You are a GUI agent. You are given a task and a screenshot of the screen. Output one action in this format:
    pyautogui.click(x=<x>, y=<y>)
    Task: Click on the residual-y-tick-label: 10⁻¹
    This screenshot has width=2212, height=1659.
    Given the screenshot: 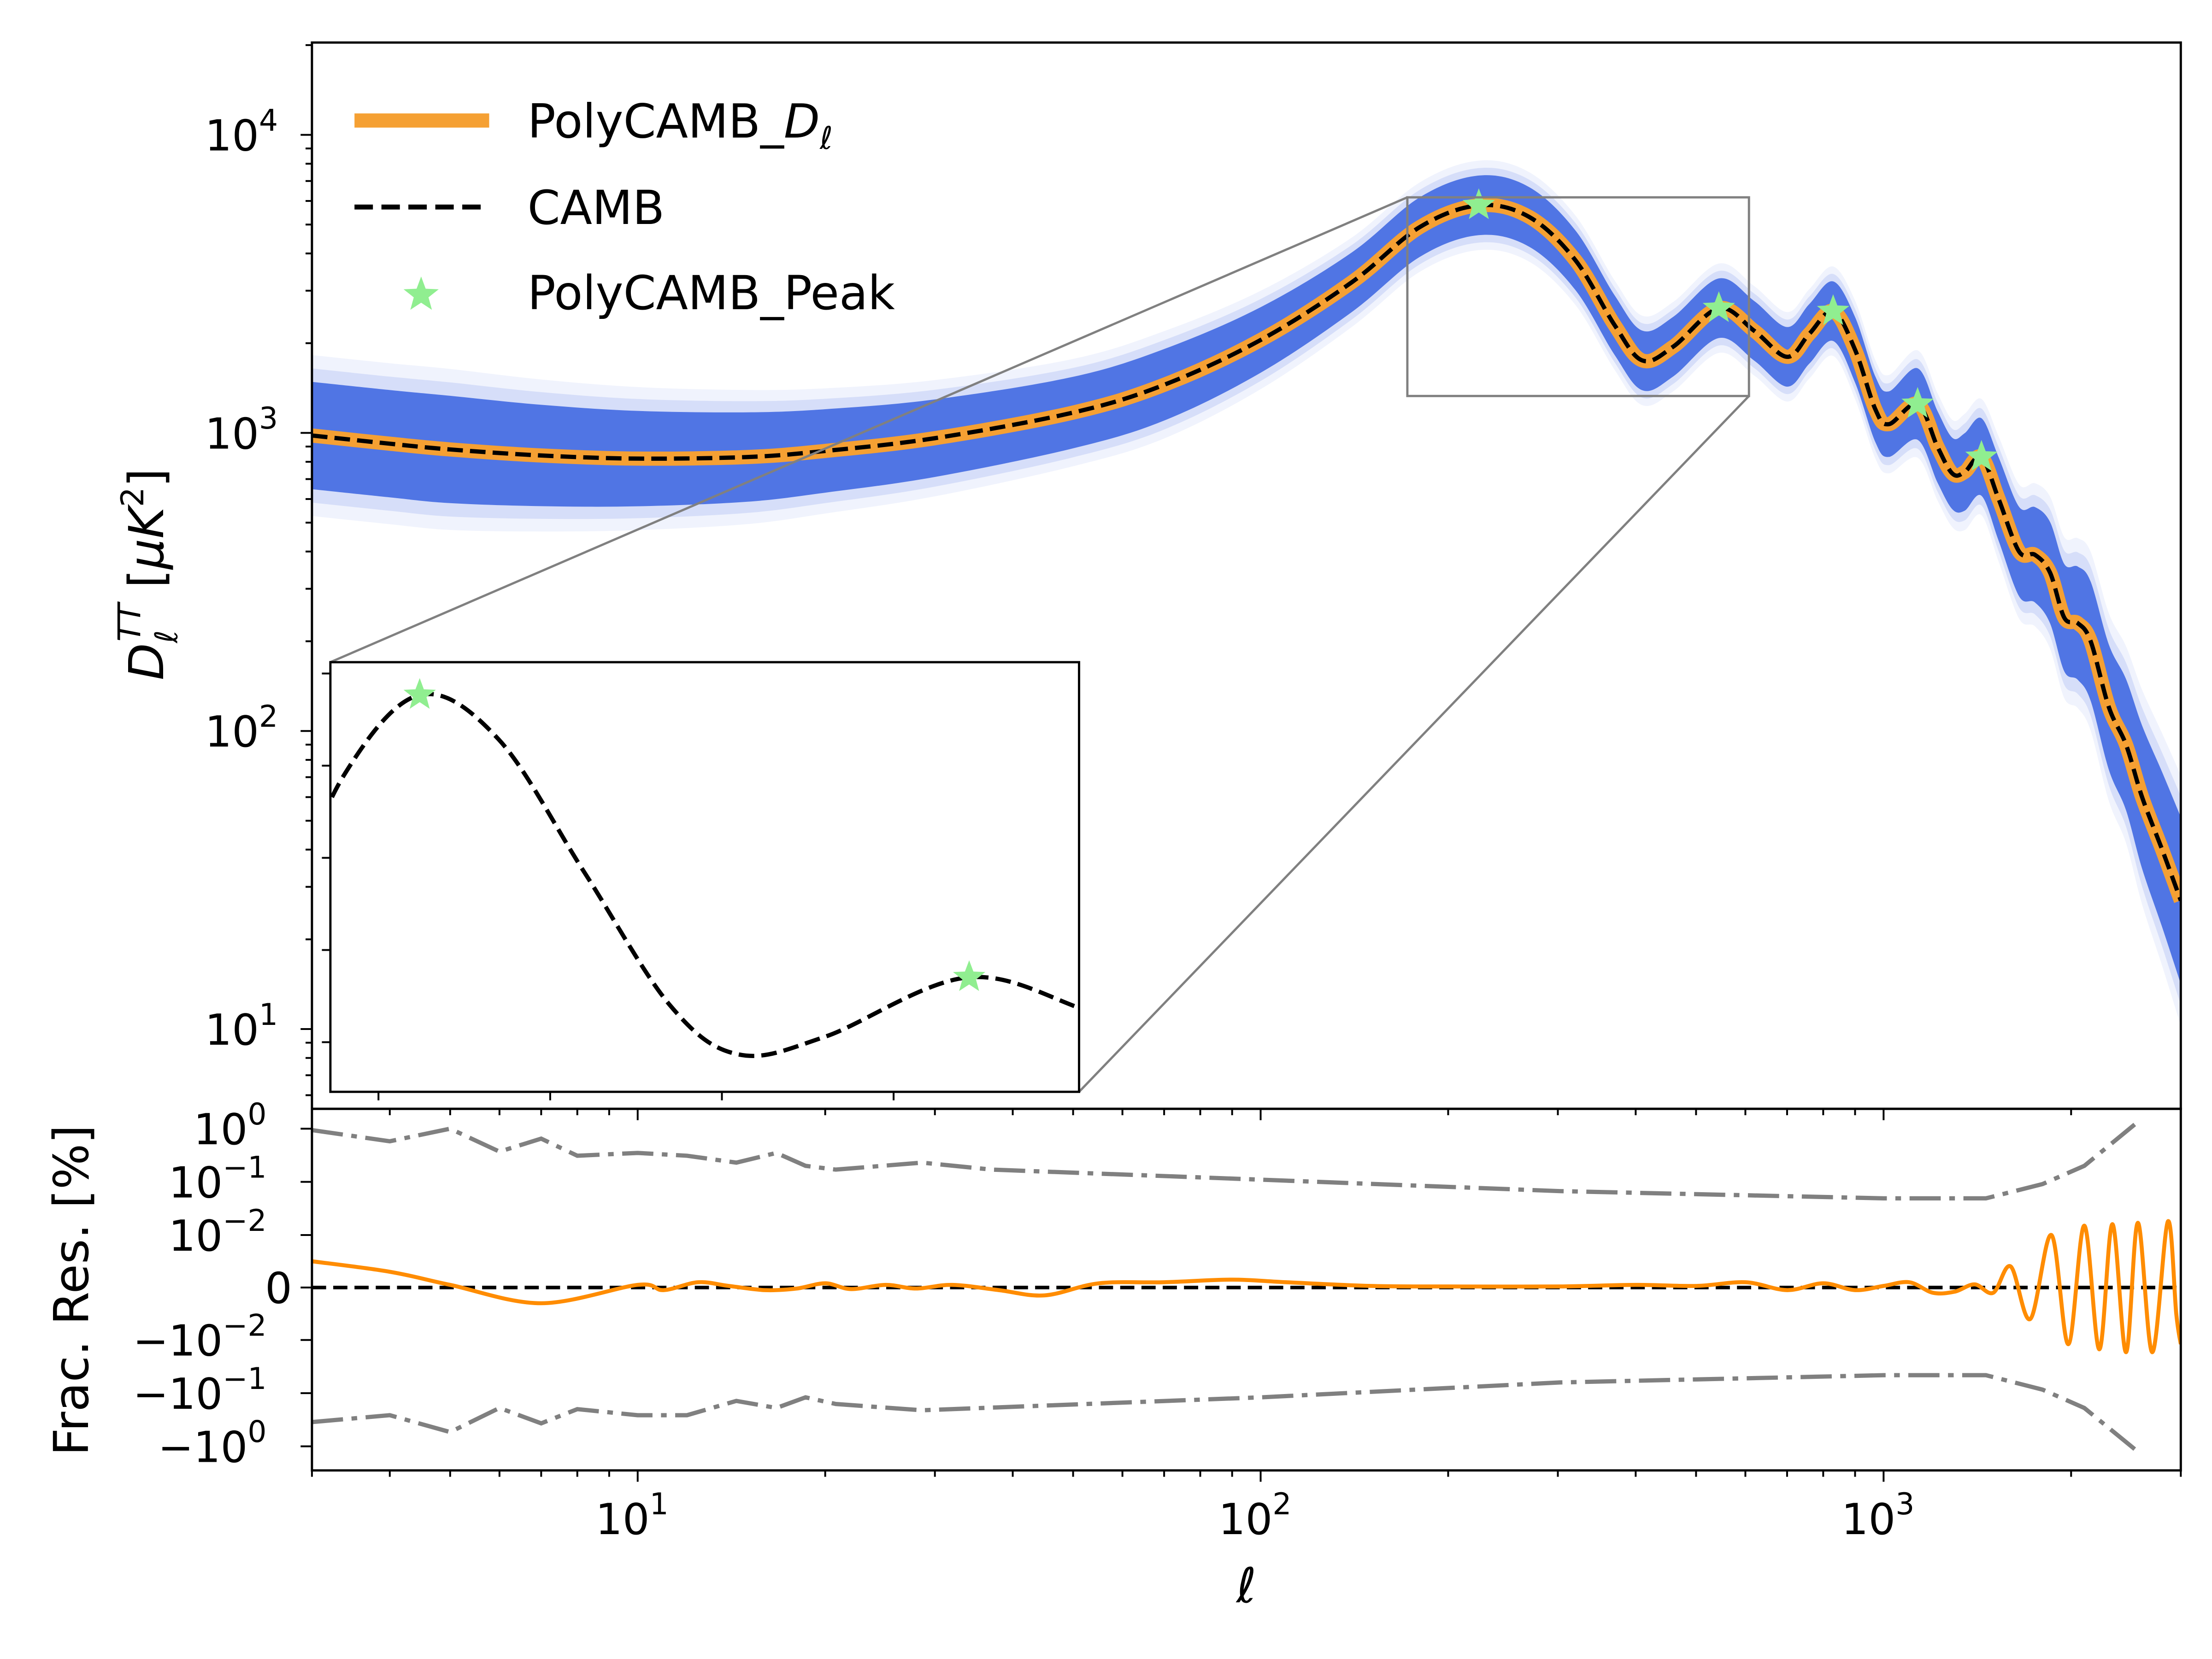 What is the action you would take?
    pyautogui.click(x=218, y=1178)
    